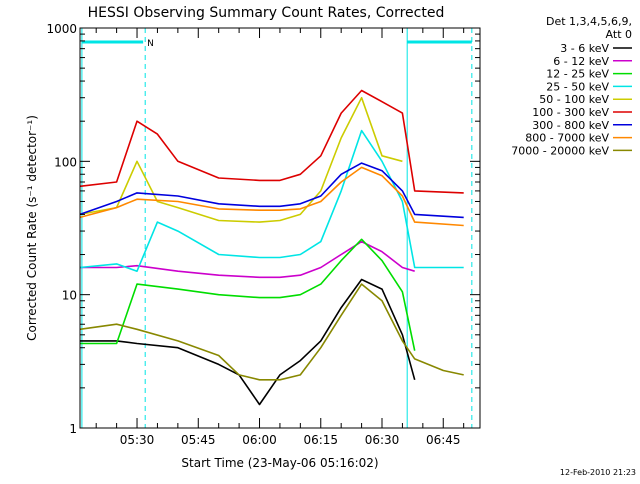  I want to click on y-tick-label-2: 100, so click(65, 162).